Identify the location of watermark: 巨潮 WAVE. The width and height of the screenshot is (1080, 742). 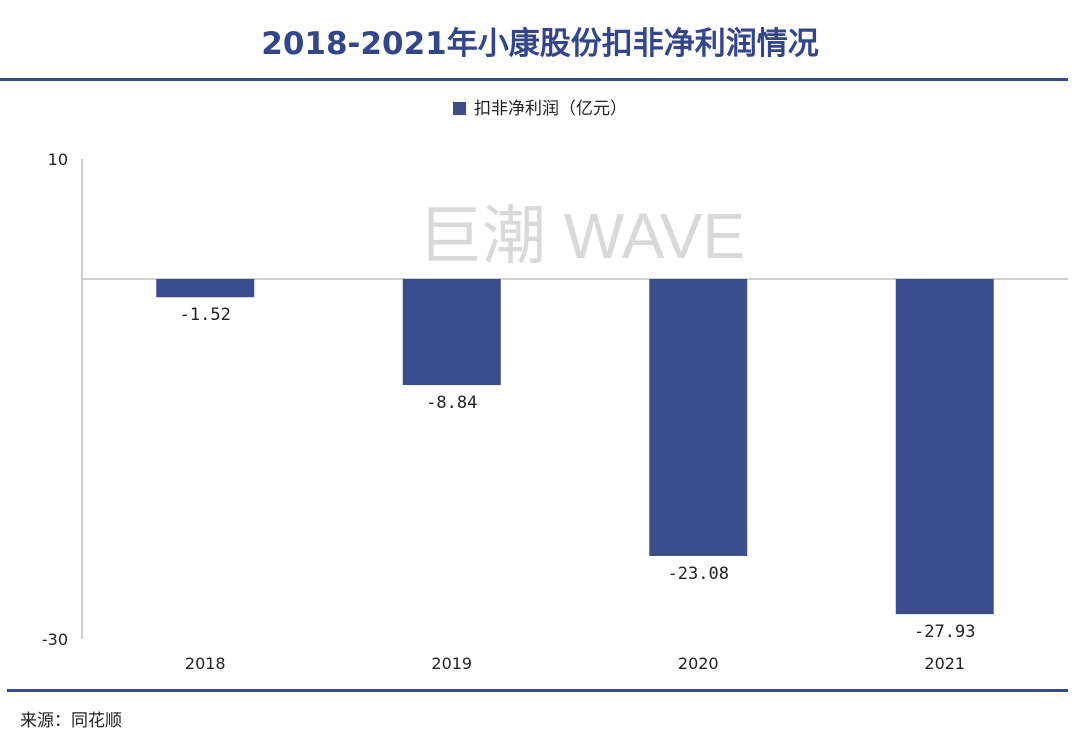
(581, 236).